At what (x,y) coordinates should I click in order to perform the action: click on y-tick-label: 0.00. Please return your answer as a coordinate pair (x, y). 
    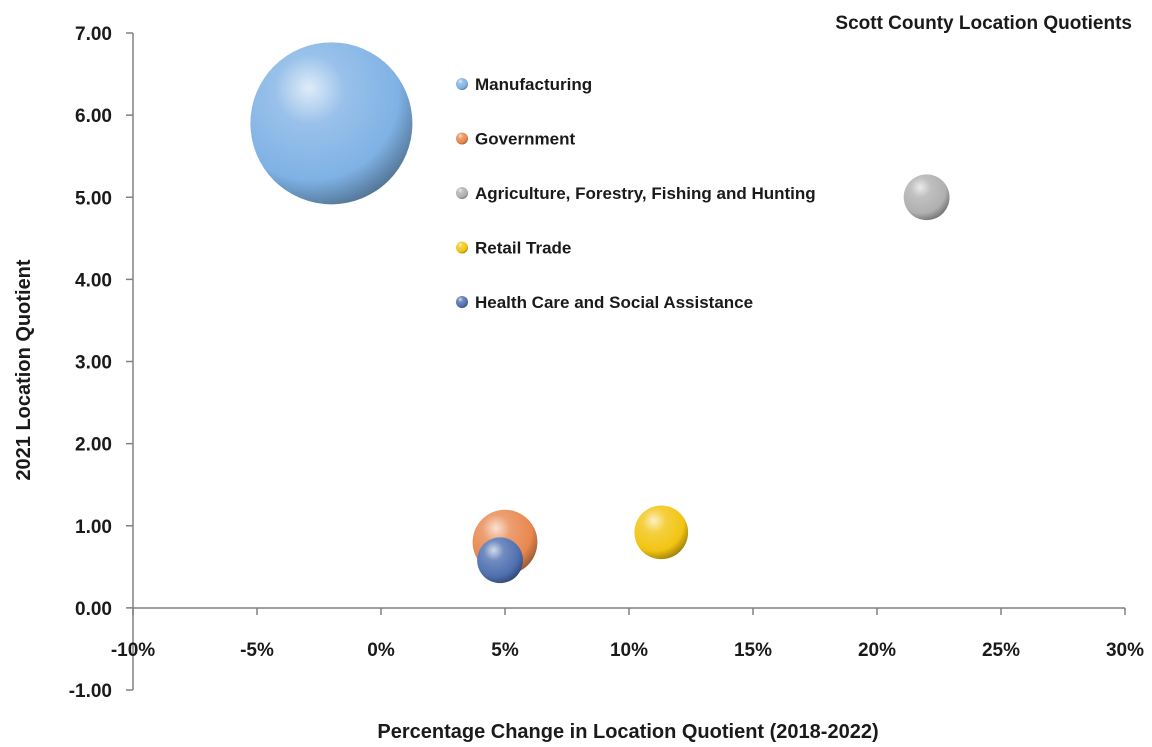
    Looking at the image, I should click on (93, 609).